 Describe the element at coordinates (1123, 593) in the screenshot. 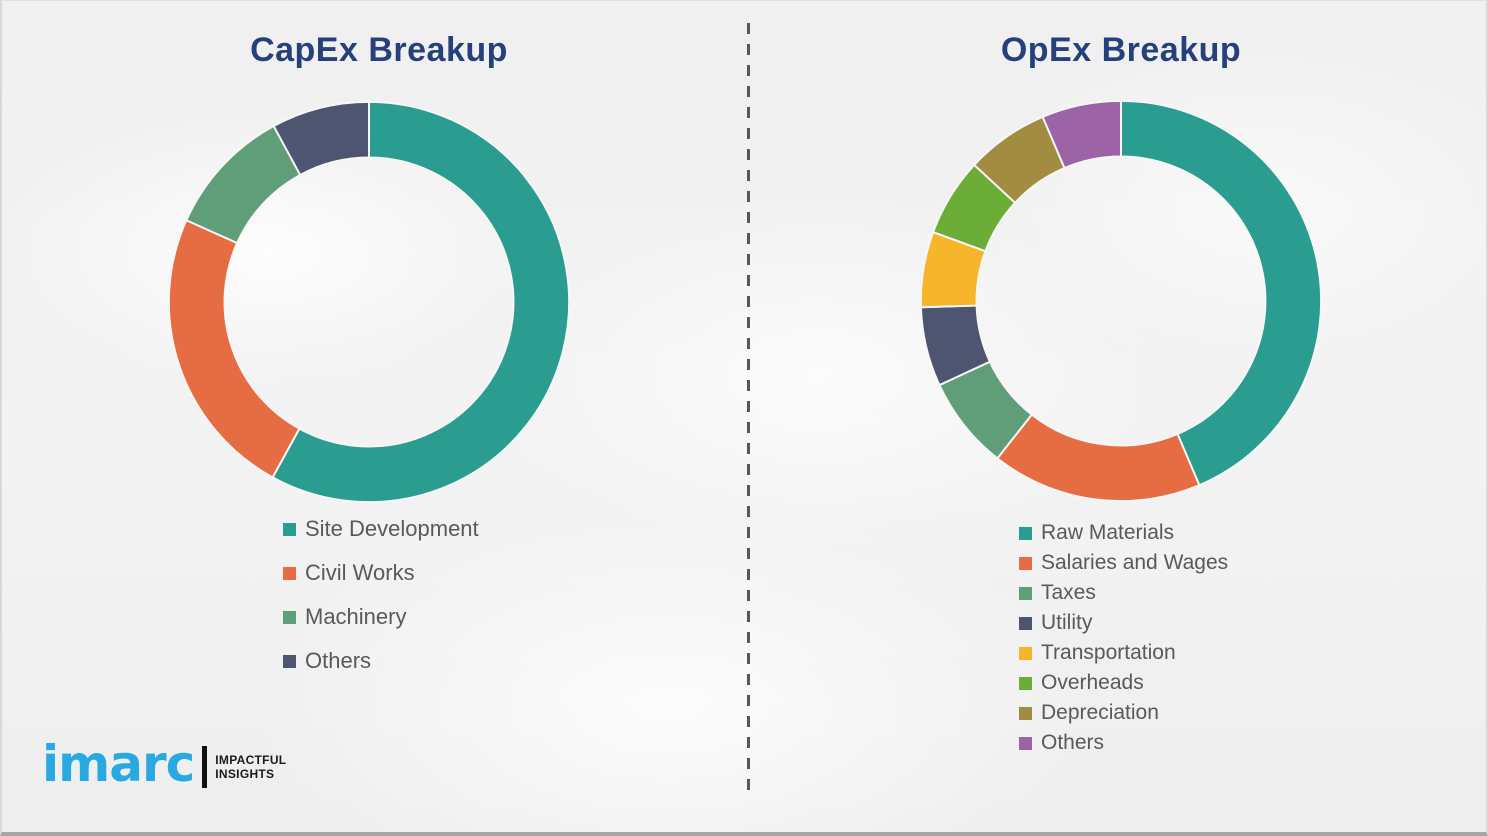

I see `legend-item: Taxes` at that location.